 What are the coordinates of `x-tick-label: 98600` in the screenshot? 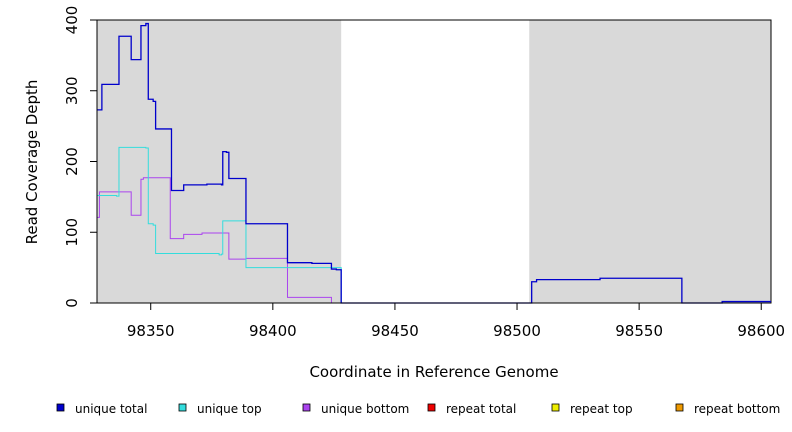 It's located at (761, 331).